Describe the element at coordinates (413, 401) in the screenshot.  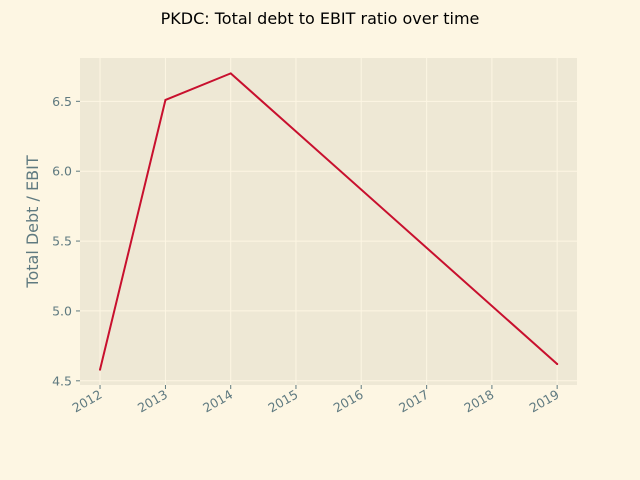
I see `x-tick-label: 2017` at that location.